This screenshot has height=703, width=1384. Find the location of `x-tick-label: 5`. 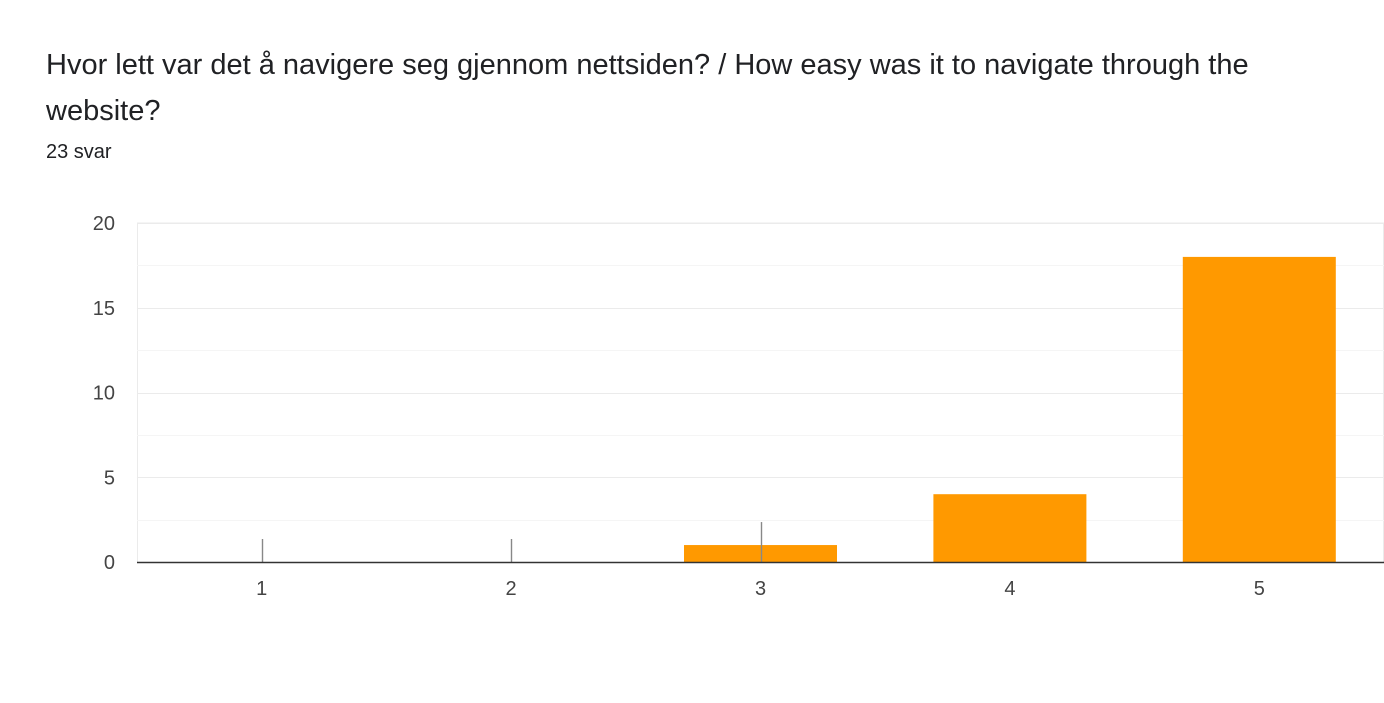

x-tick-label: 5 is located at coordinates (1259, 589).